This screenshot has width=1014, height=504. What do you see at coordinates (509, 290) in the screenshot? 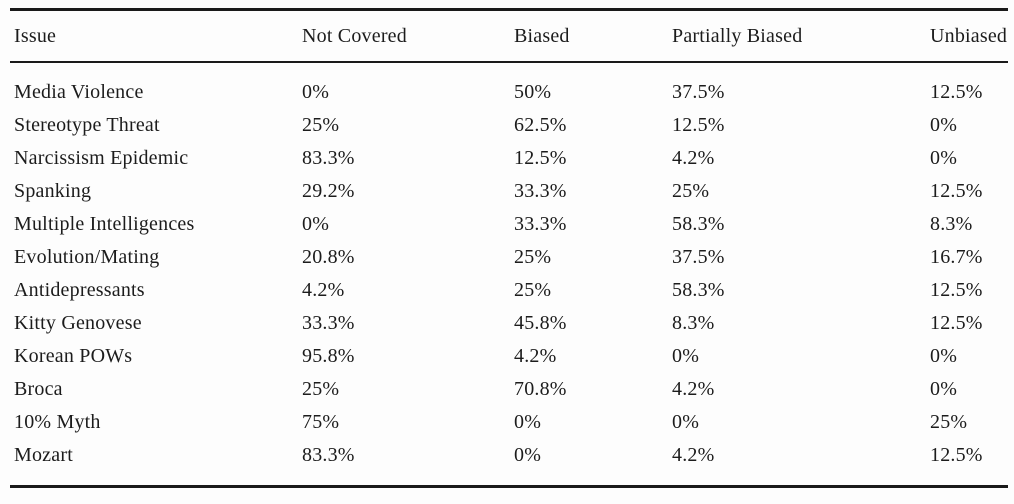
I see `table-row: Antidepressants 4.2% 25% 58.3% 12.5%` at bounding box center [509, 290].